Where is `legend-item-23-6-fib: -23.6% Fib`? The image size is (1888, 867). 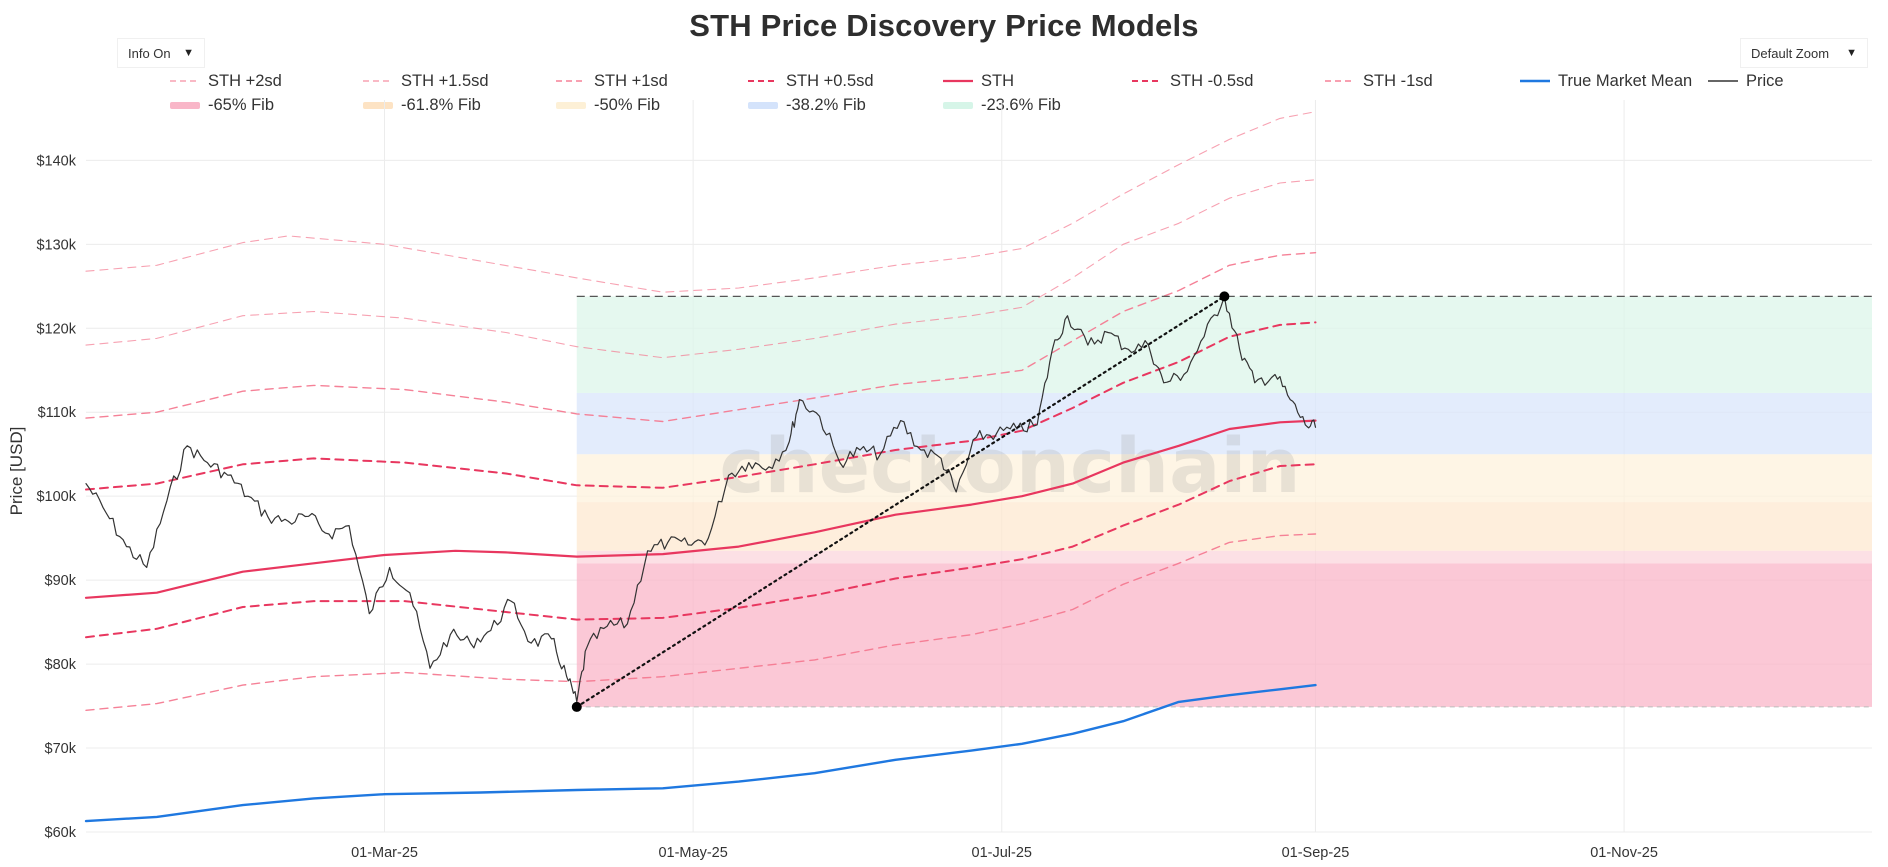 legend-item-23-6-fib: -23.6% Fib is located at coordinates (1002, 105).